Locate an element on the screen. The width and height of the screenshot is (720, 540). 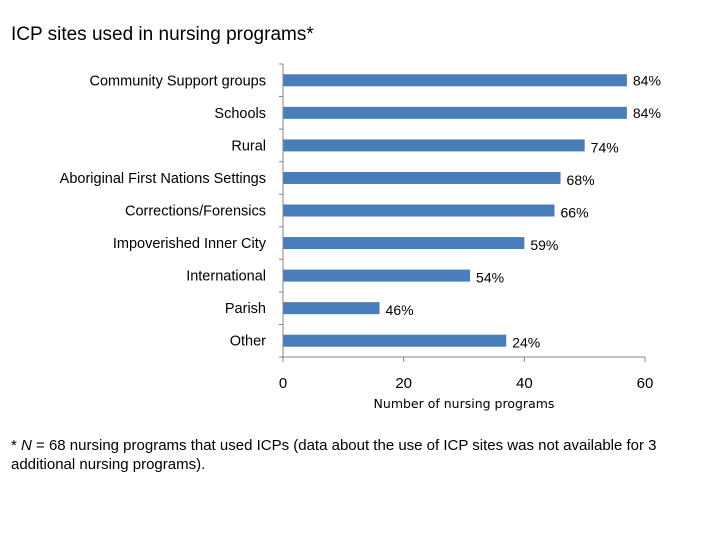
category-label: Impoverished Inner City is located at coordinates (190, 244).